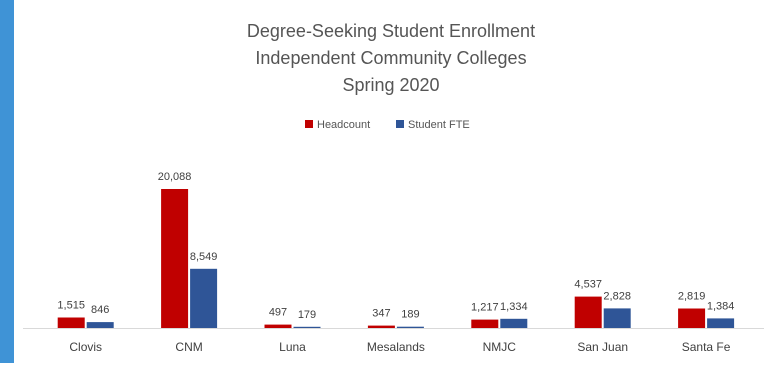 Image resolution: width=771 pixels, height=368 pixels. I want to click on bar-student-fte-santa-fe, so click(721, 323).